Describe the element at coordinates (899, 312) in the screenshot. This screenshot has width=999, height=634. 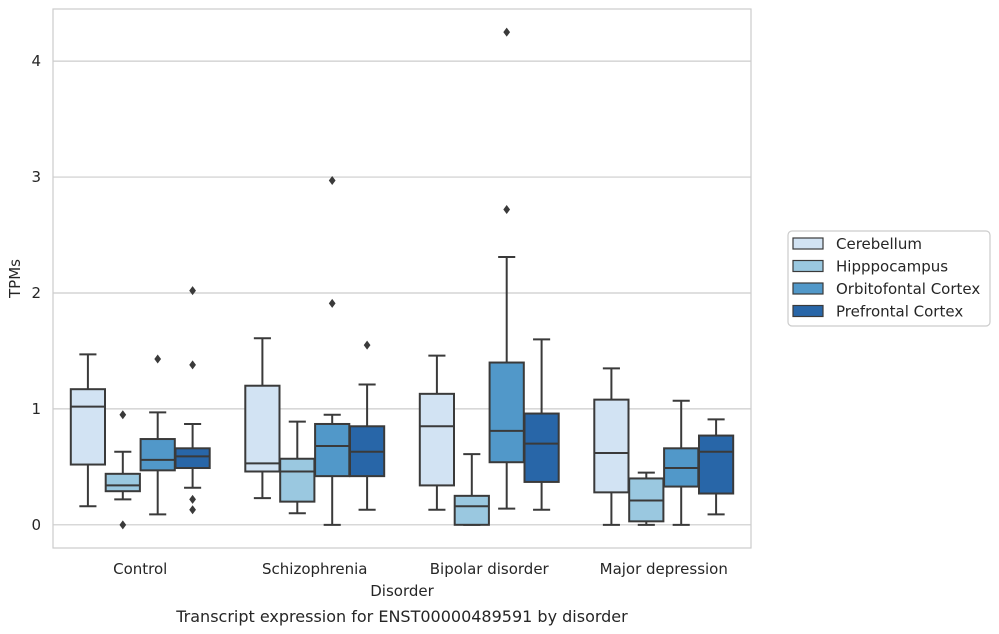
I see `legend-label: Prefrontal Cortex` at that location.